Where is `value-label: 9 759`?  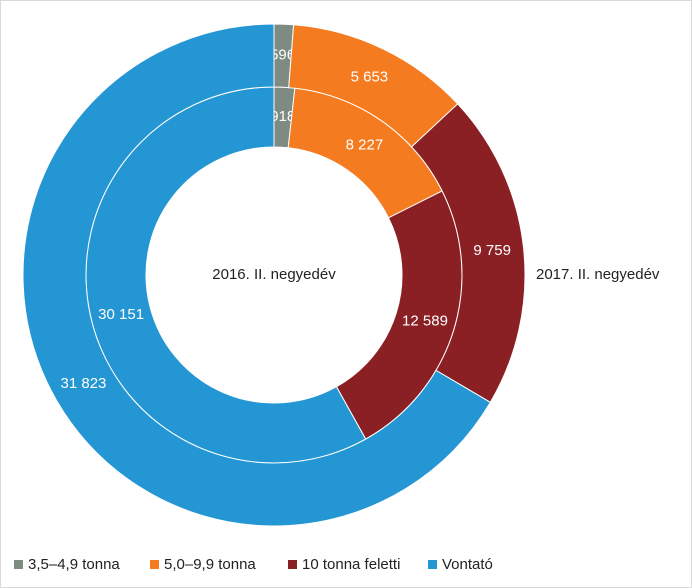 value-label: 9 759 is located at coordinates (492, 250).